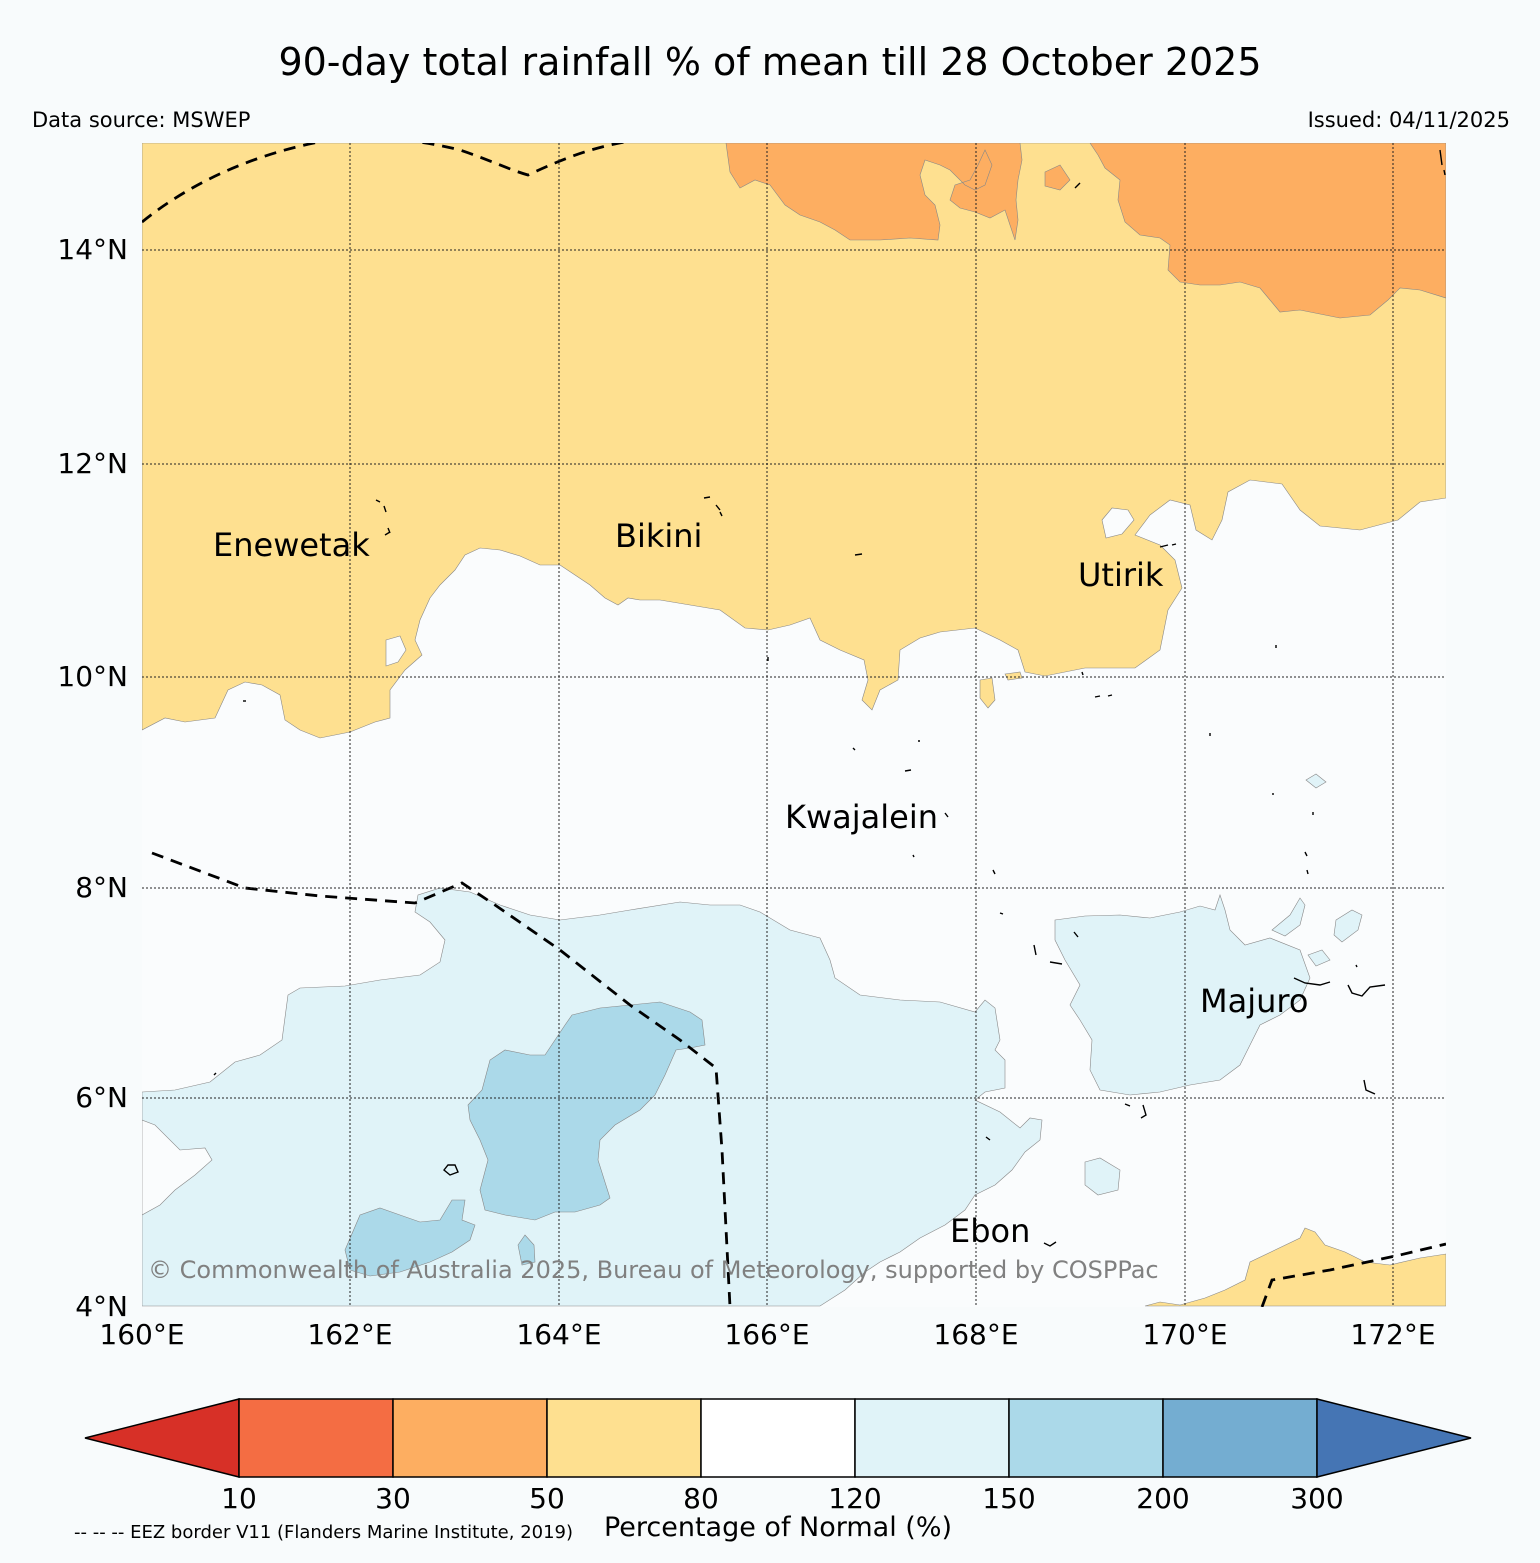  What do you see at coordinates (1121, 575) in the screenshot?
I see `place-utirik: Utirik` at bounding box center [1121, 575].